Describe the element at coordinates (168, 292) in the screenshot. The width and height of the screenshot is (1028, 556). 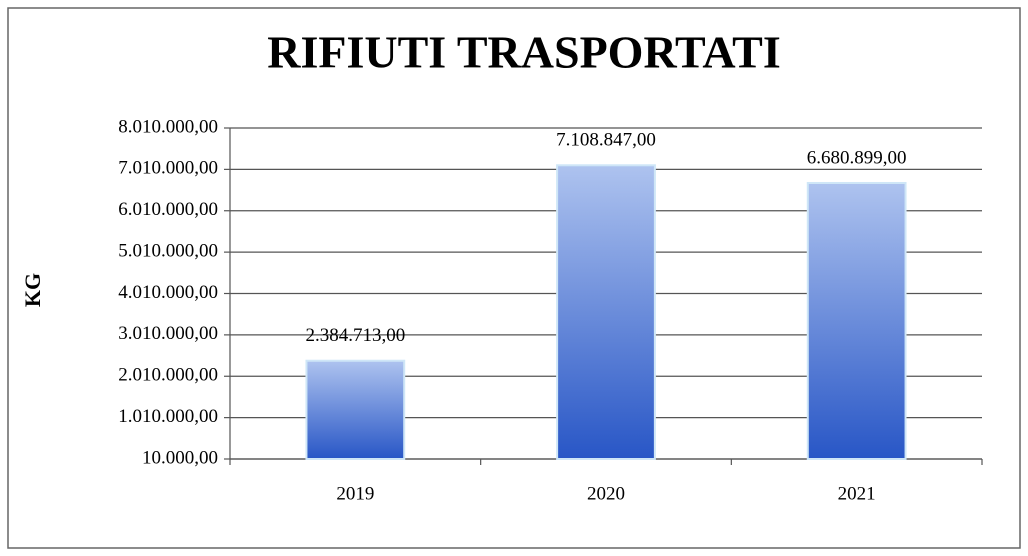
I see `y-tick-label: 4.010.000,00` at that location.